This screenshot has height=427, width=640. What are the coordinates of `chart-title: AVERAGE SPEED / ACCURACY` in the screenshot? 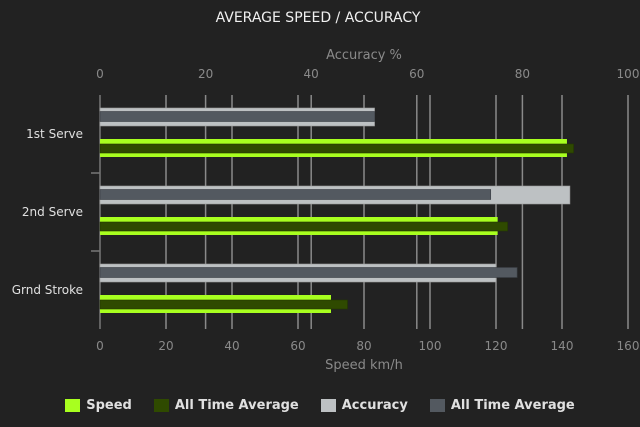 It's located at (318, 18).